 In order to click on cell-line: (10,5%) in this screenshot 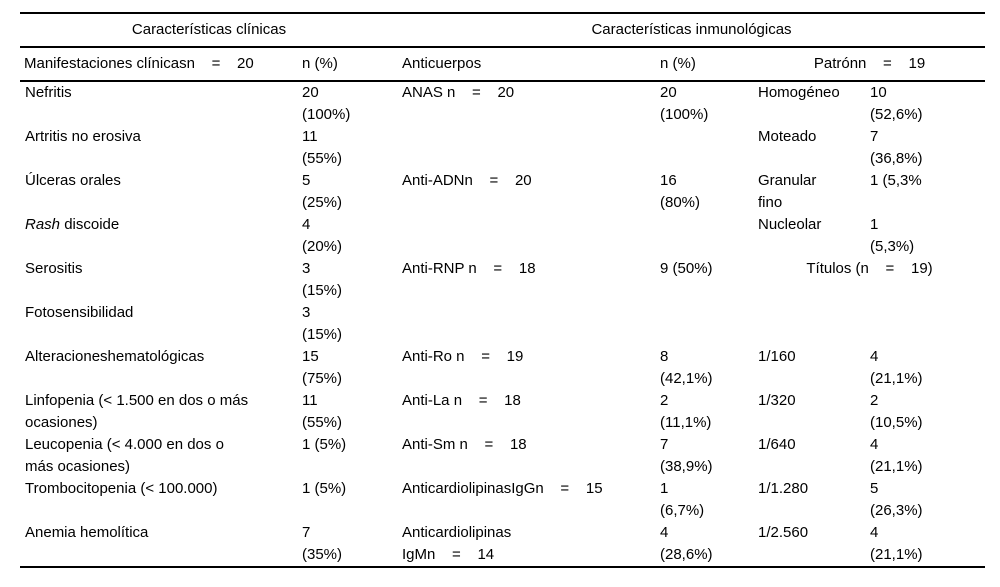, I will do `click(896, 422)`.